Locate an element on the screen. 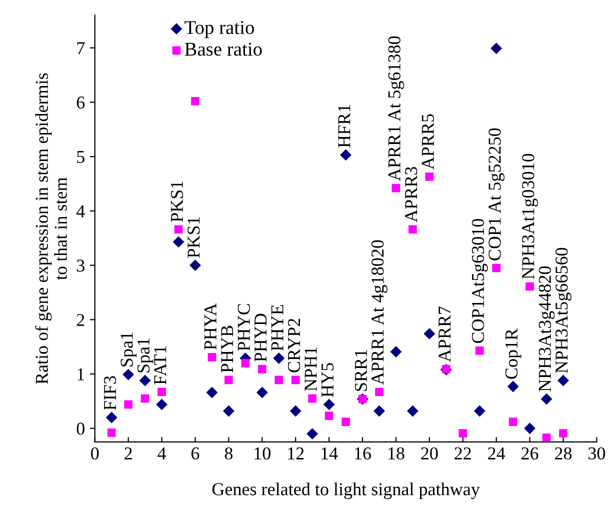  annotation: APRR1 At 4g18020 is located at coordinates (380, 312).